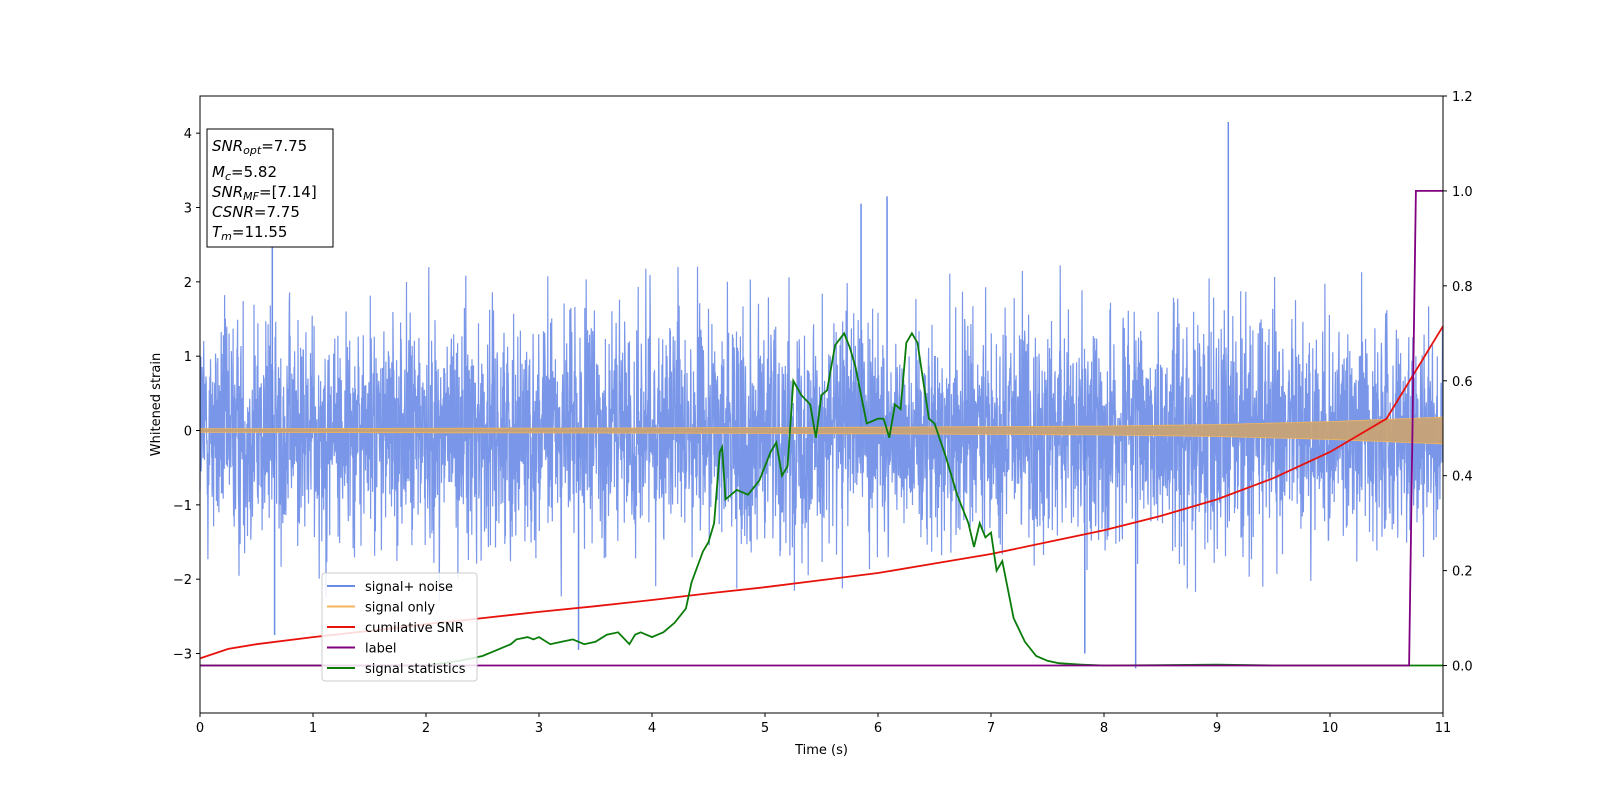 This screenshot has width=1600, height=800. What do you see at coordinates (1217, 728) in the screenshot?
I see `x-tick-label: 9` at bounding box center [1217, 728].